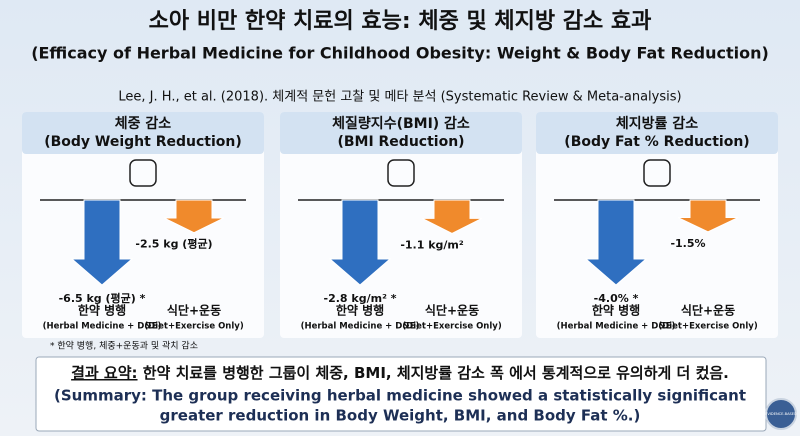  What do you see at coordinates (104, 373) in the screenshot?
I see `summary-label: 결과 요약:` at bounding box center [104, 373].